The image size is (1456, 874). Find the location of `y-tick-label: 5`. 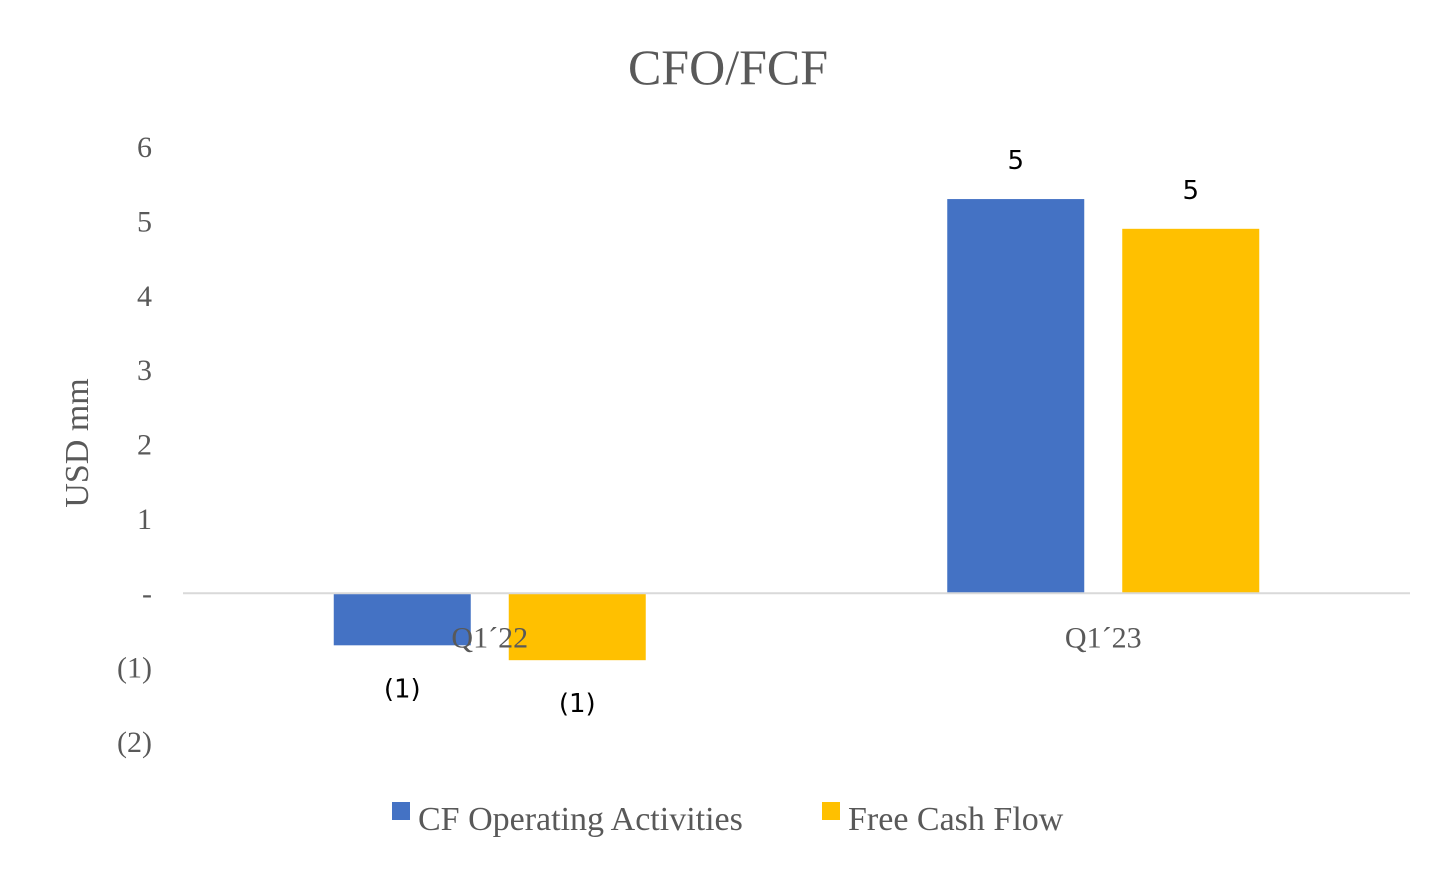

y-tick-label: 5 is located at coordinates (144, 221).